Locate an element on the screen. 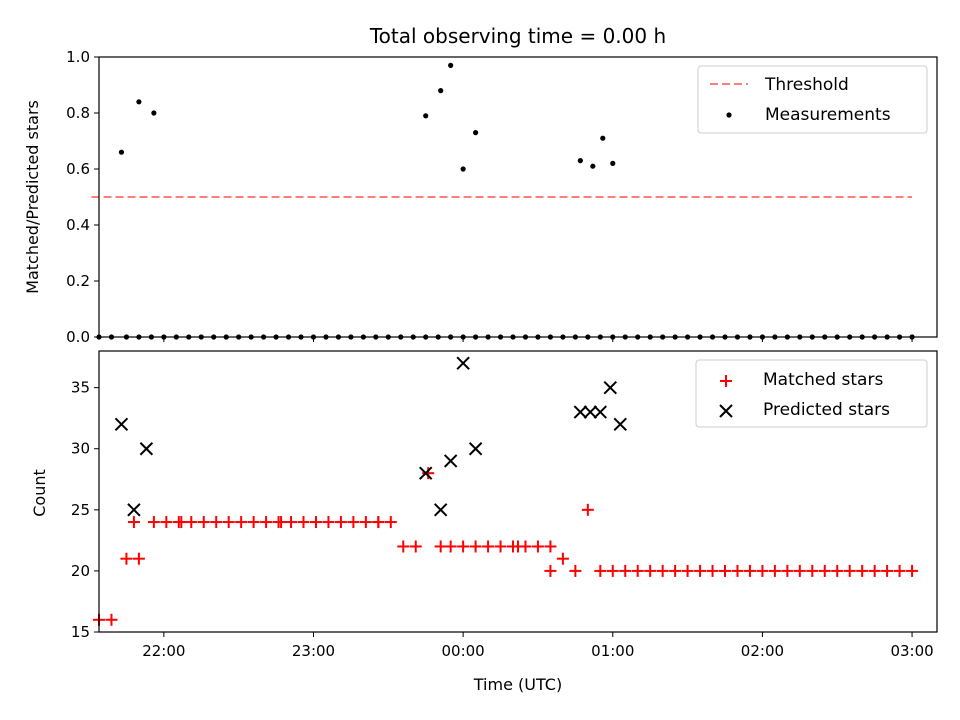 Image resolution: width=960 pixels, height=720 pixels. ratio-legend: Threshold Measurements is located at coordinates (812, 99).